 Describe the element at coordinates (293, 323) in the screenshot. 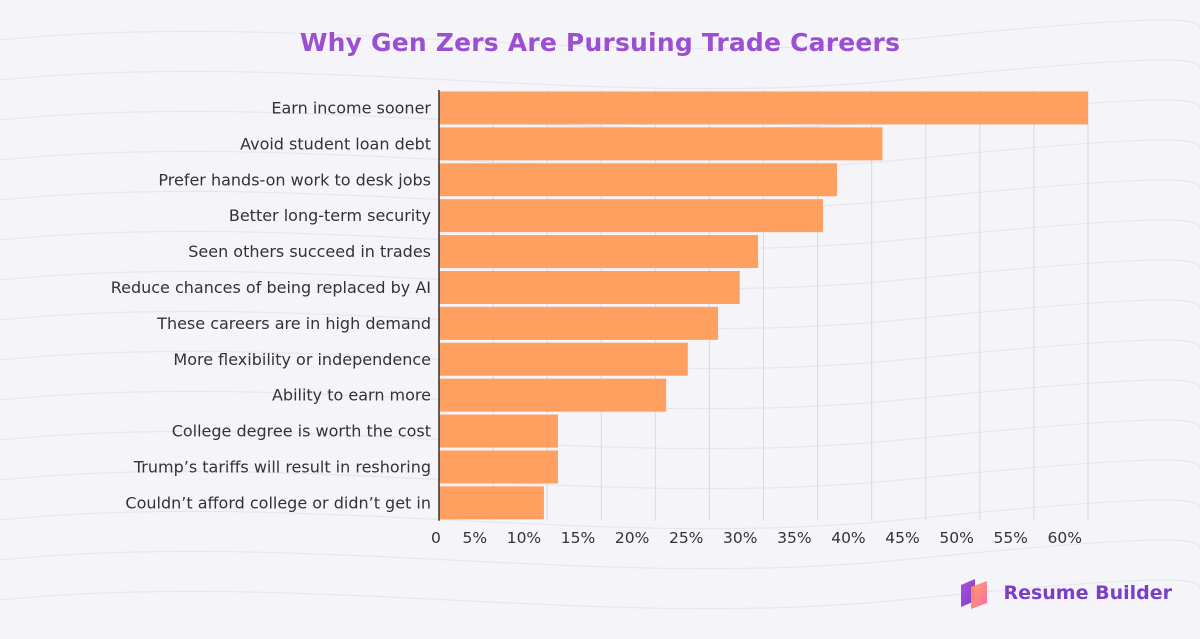

I see `category-label-6: These careers are in high demand` at that location.